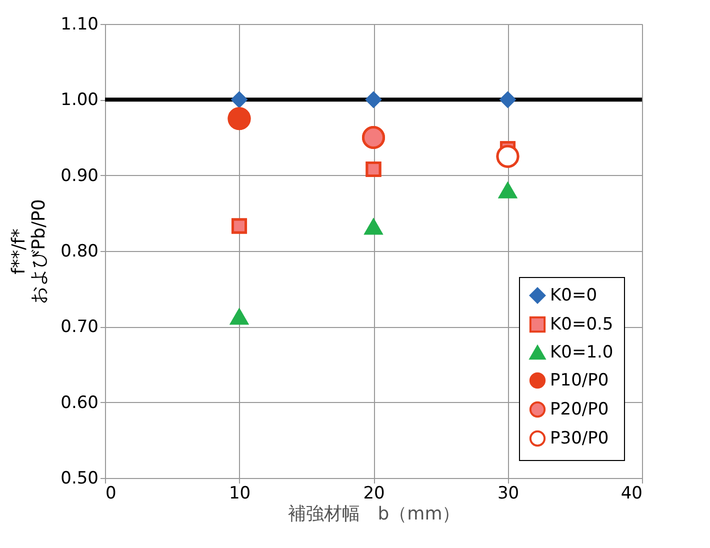  What do you see at coordinates (79, 100) in the screenshot?
I see `y-tick-label: 1.00` at bounding box center [79, 100].